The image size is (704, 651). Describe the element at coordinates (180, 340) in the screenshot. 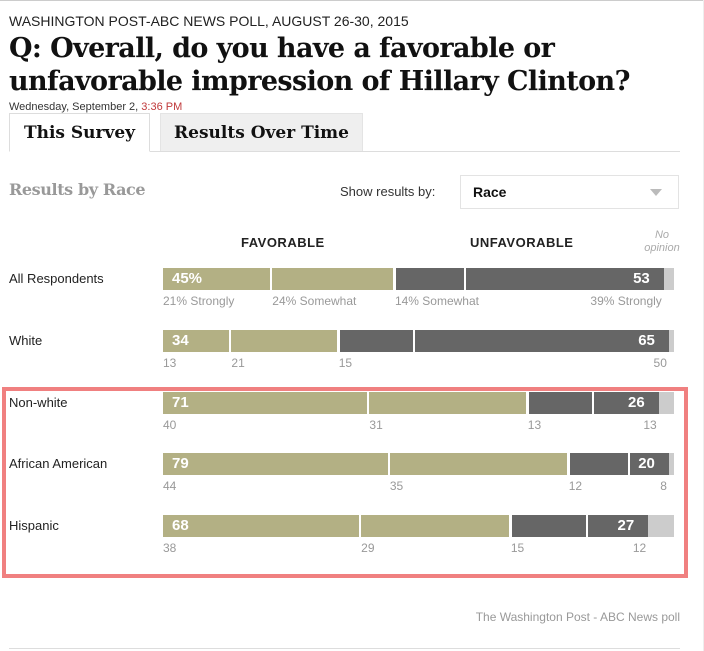

I see `favorable-total-label: 34` at that location.